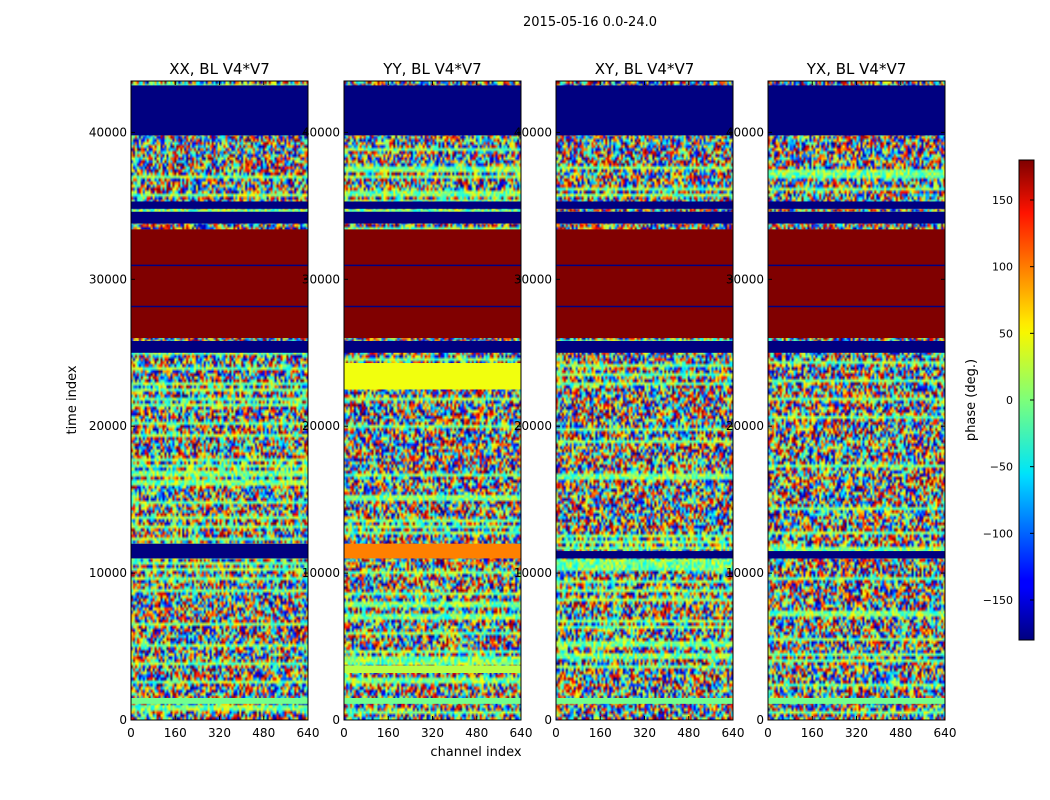 The height and width of the screenshot is (800, 1050). Describe the element at coordinates (1006, 333) in the screenshot. I see `colorbar-tick-label: 50` at that location.